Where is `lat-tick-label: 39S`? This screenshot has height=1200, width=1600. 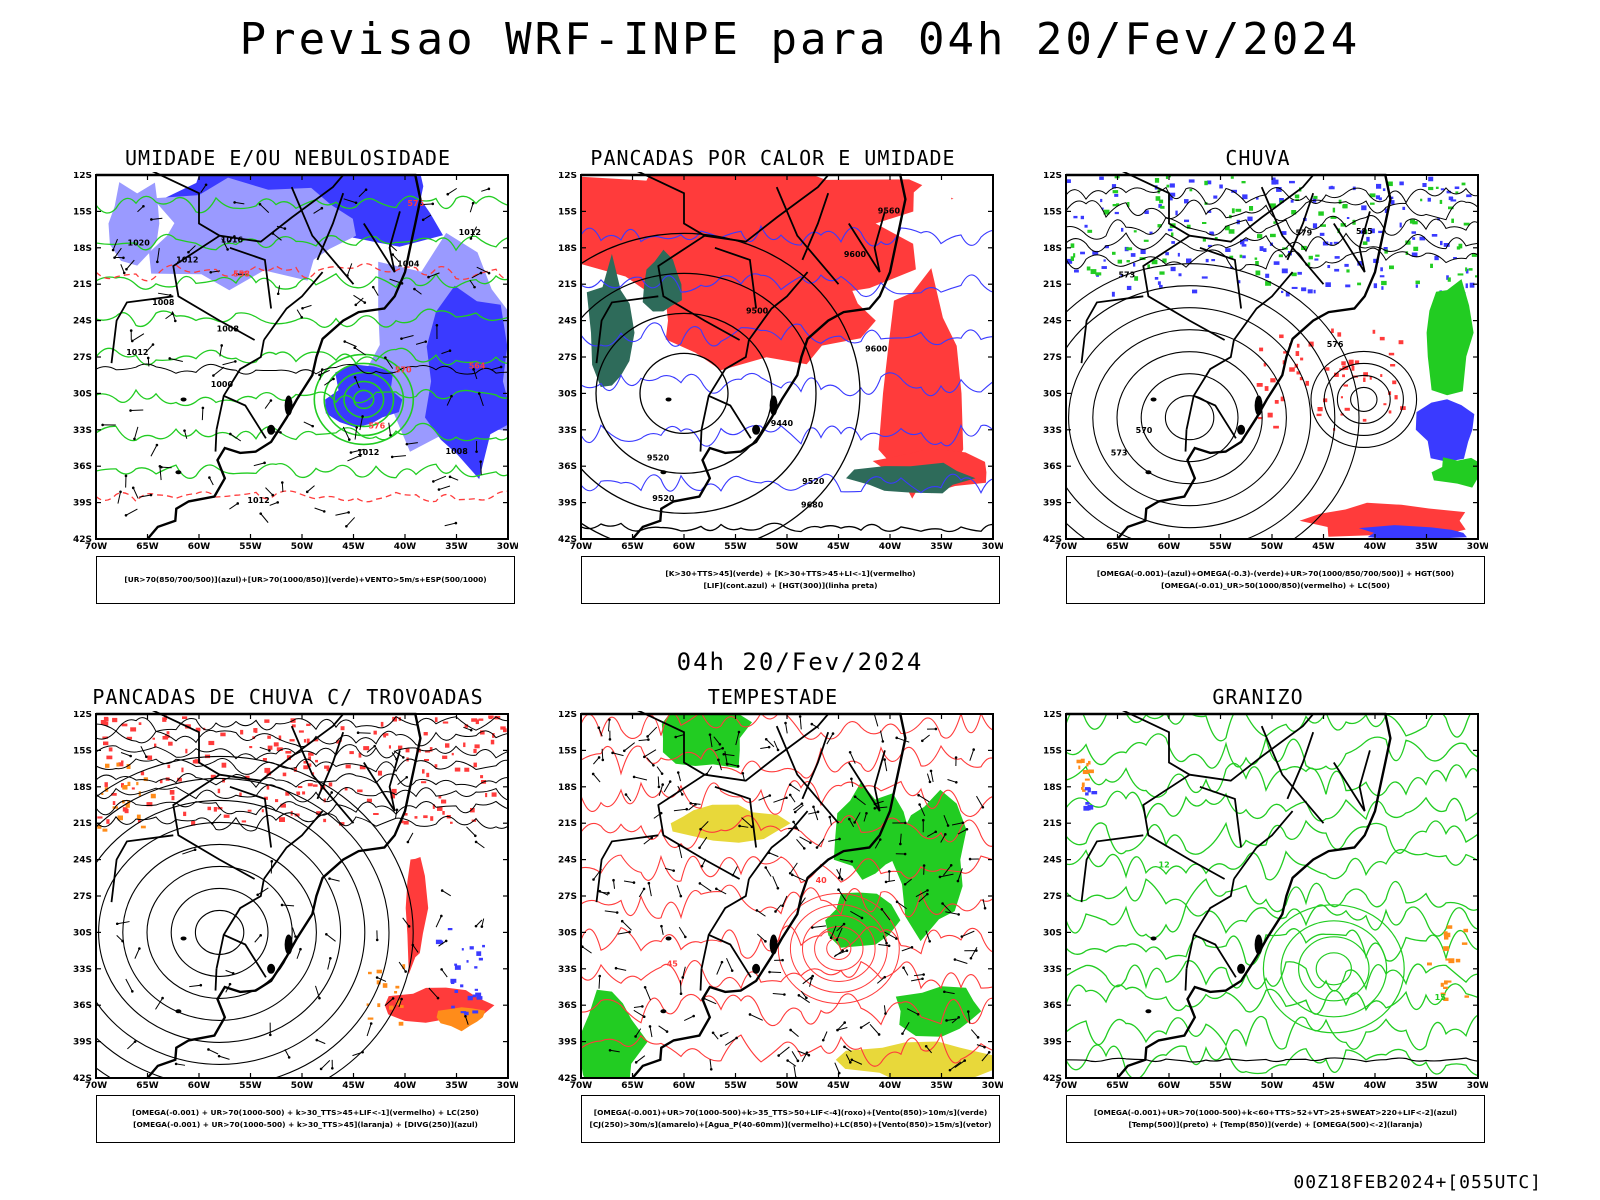
lat-tick-label: 39S is located at coordinates (82, 504).